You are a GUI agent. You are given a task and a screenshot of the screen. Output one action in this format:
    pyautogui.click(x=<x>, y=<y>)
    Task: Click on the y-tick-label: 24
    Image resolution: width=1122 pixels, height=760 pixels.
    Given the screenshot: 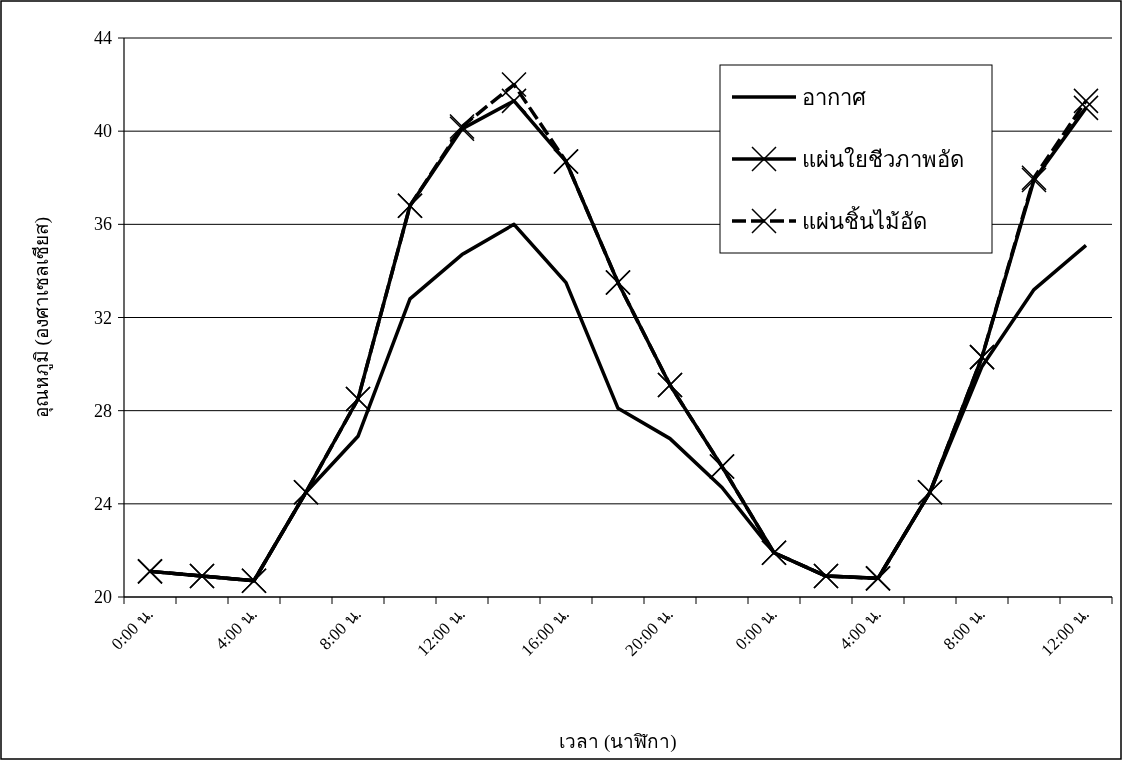 What is the action you would take?
    pyautogui.click(x=103, y=503)
    